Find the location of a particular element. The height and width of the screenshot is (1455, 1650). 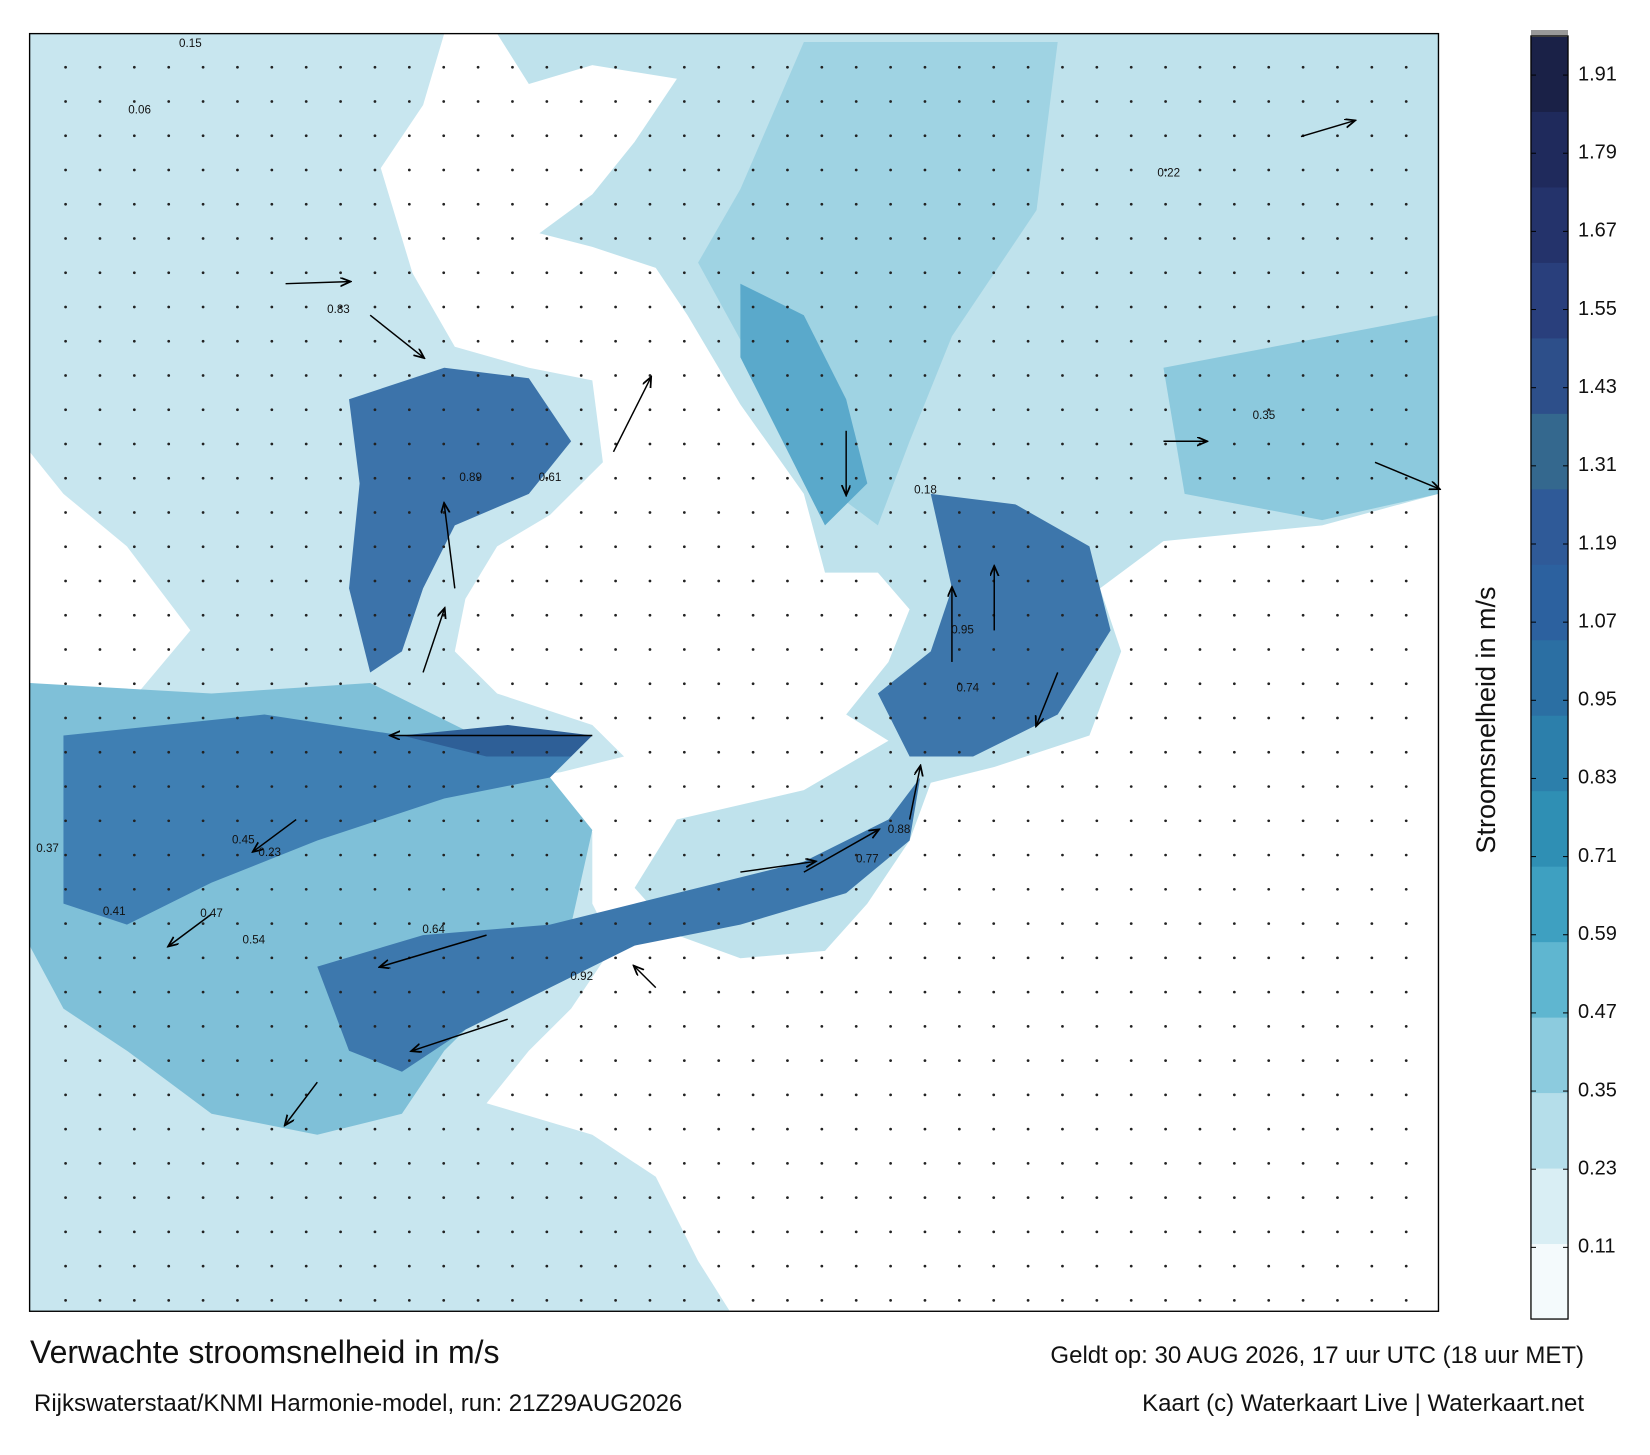

current-label: 0.54 is located at coordinates (254, 940).